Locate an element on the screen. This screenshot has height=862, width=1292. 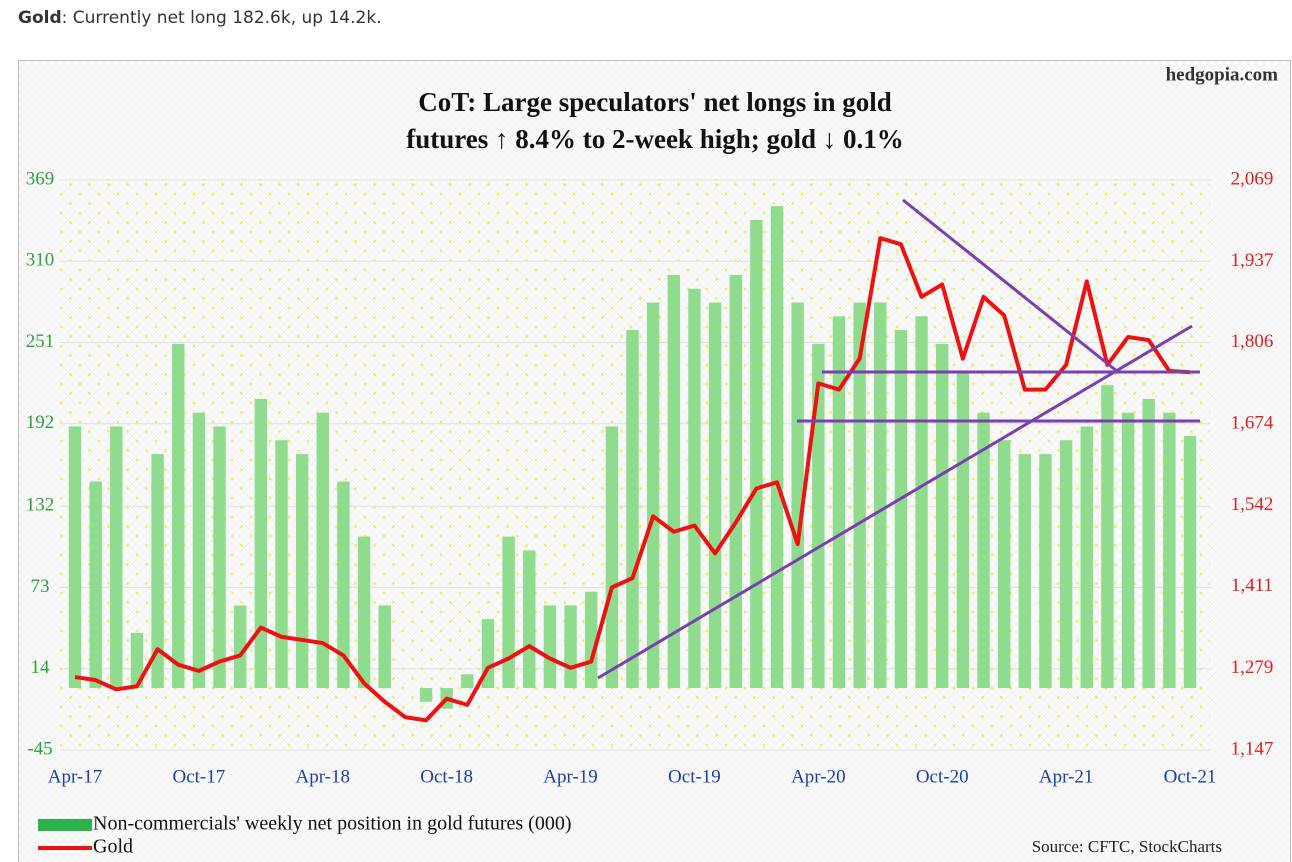
y-tick-label: 14 is located at coordinates (41, 667).